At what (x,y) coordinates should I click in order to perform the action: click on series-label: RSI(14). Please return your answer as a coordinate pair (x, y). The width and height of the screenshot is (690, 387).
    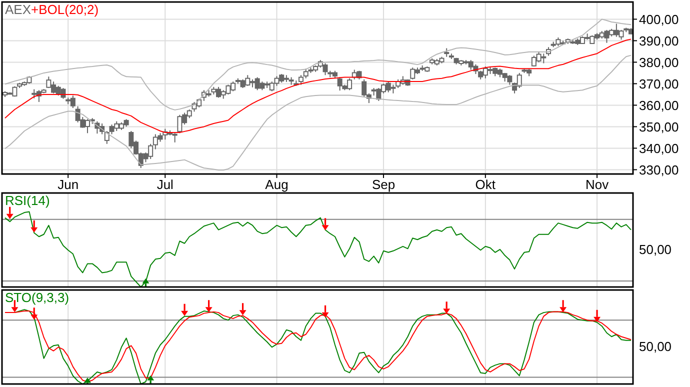
    Looking at the image, I should click on (27, 200).